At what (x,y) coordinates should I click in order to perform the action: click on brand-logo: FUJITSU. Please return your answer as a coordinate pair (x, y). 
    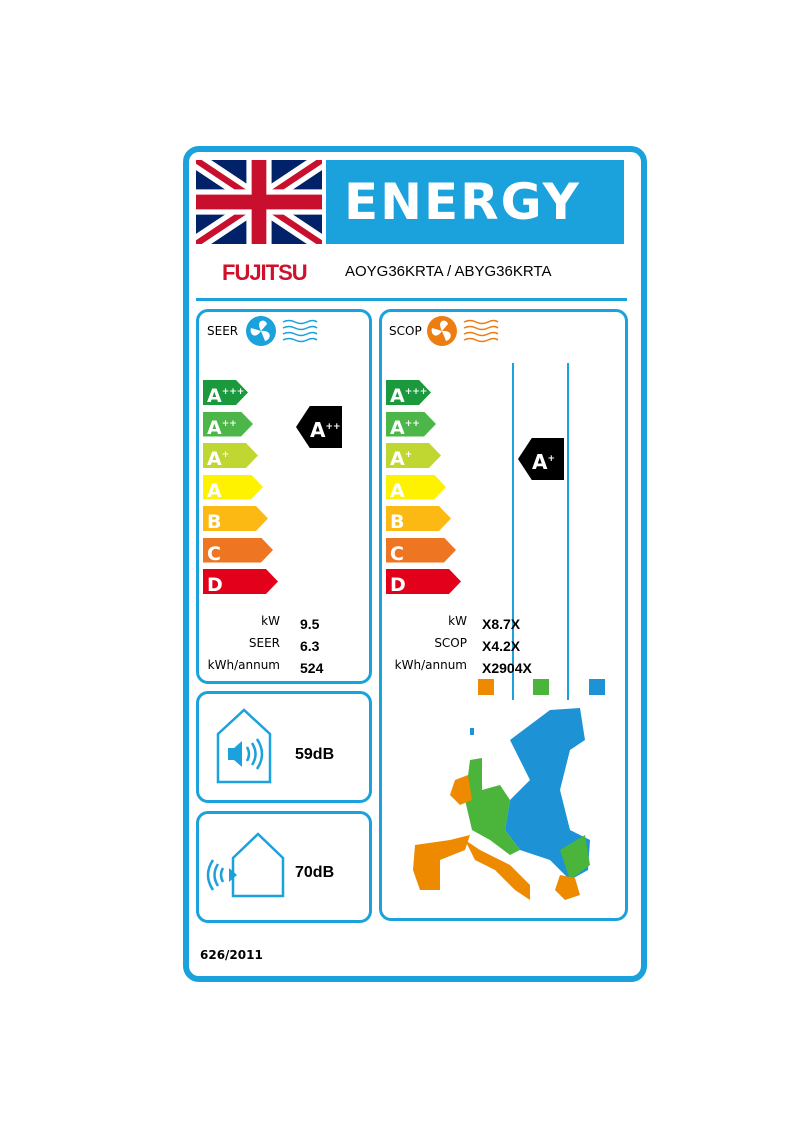
    Looking at the image, I should click on (265, 272).